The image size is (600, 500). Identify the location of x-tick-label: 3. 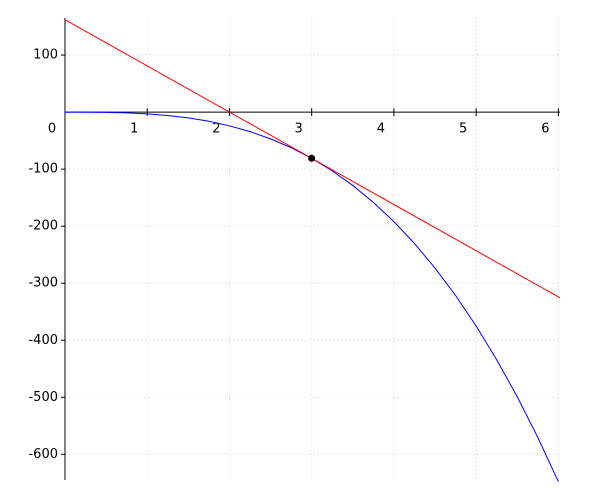
(299, 129).